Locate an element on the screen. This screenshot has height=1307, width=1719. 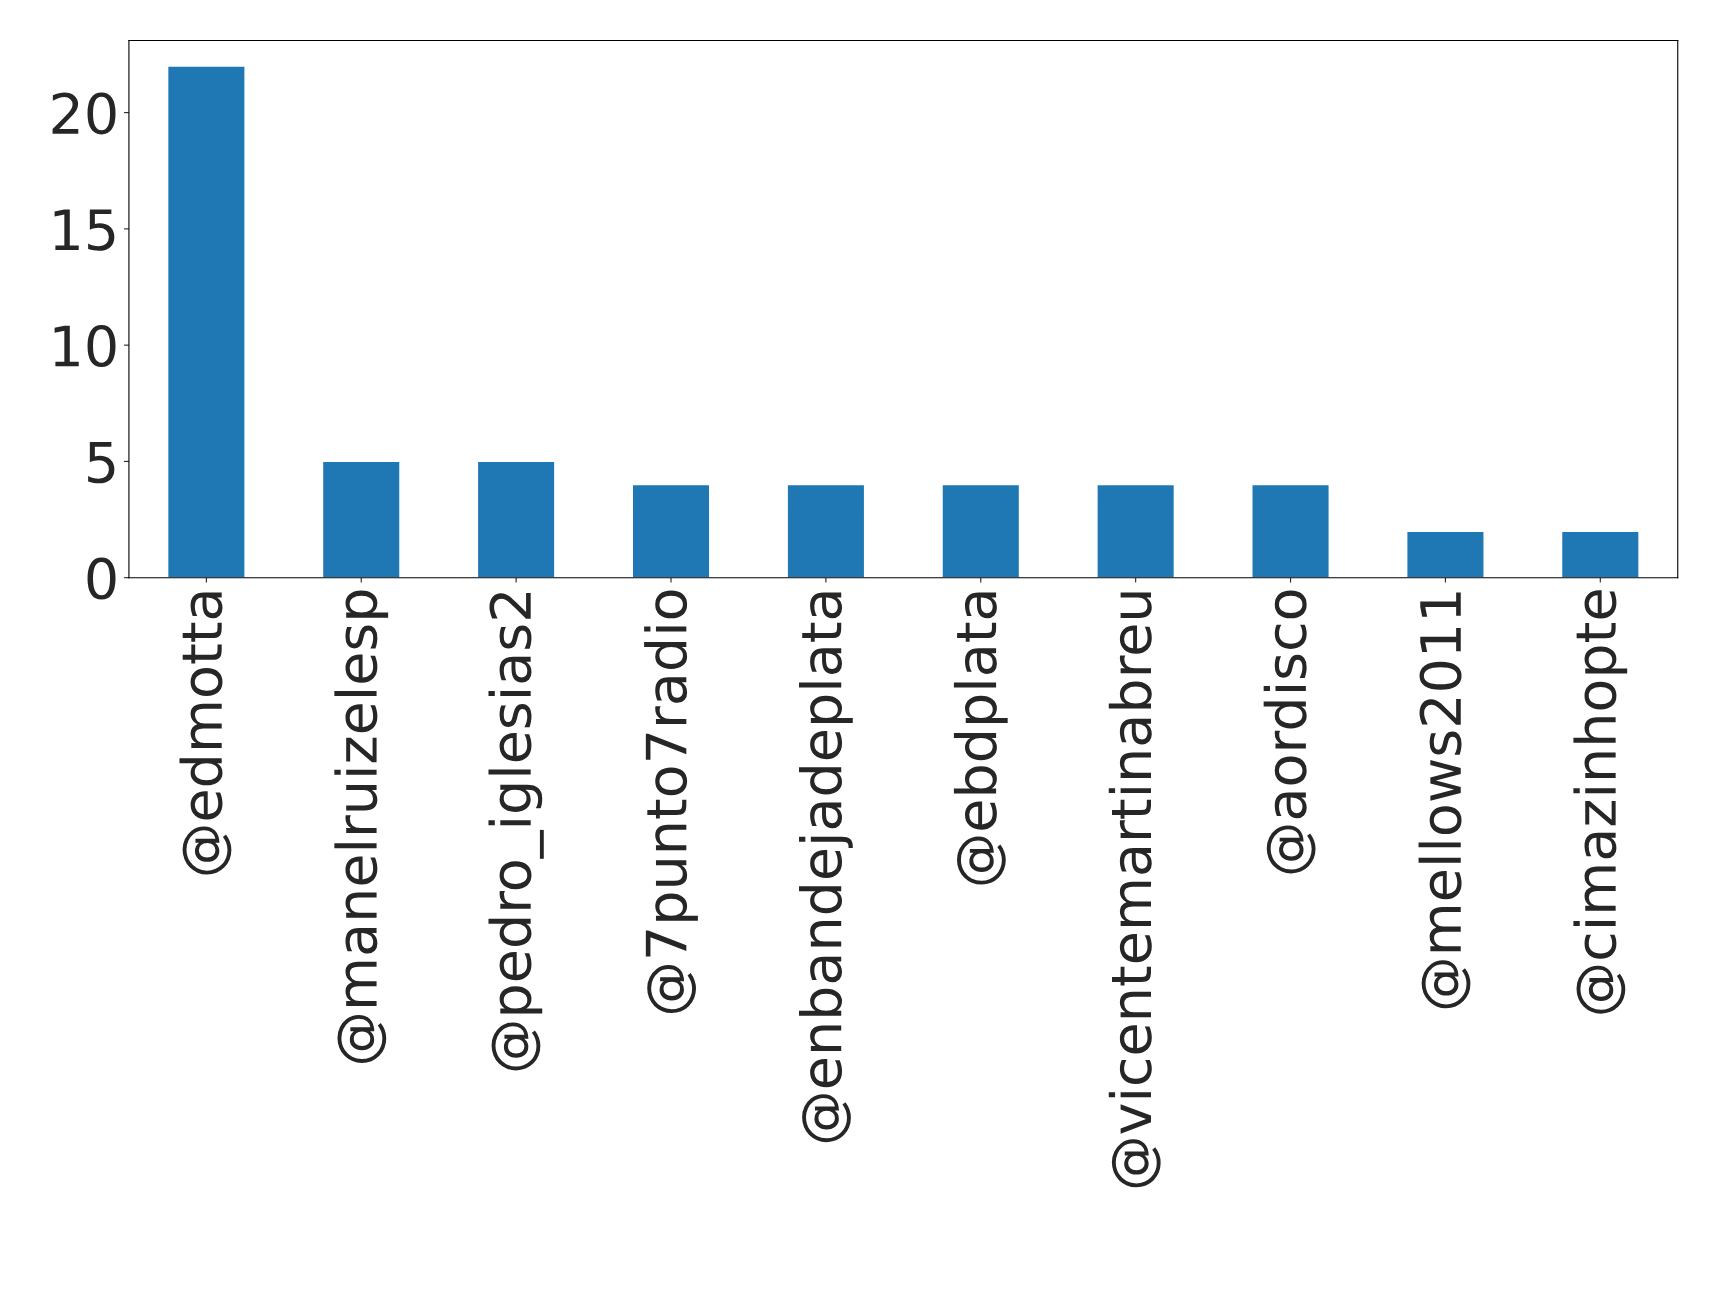
x-tick-label: @manelruizelesp is located at coordinates (361, 826).